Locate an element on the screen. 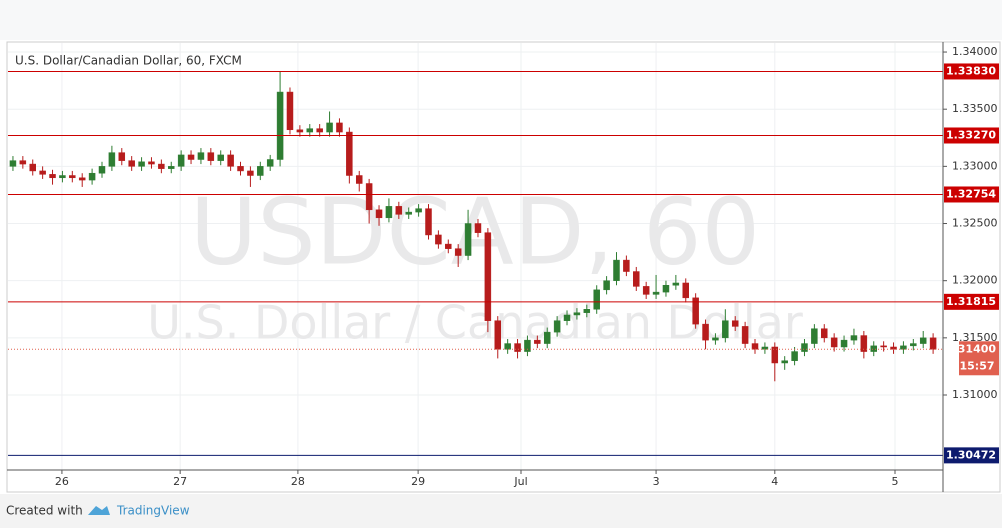 The image size is (1002, 528). x-tick-label: 27 is located at coordinates (180, 481).